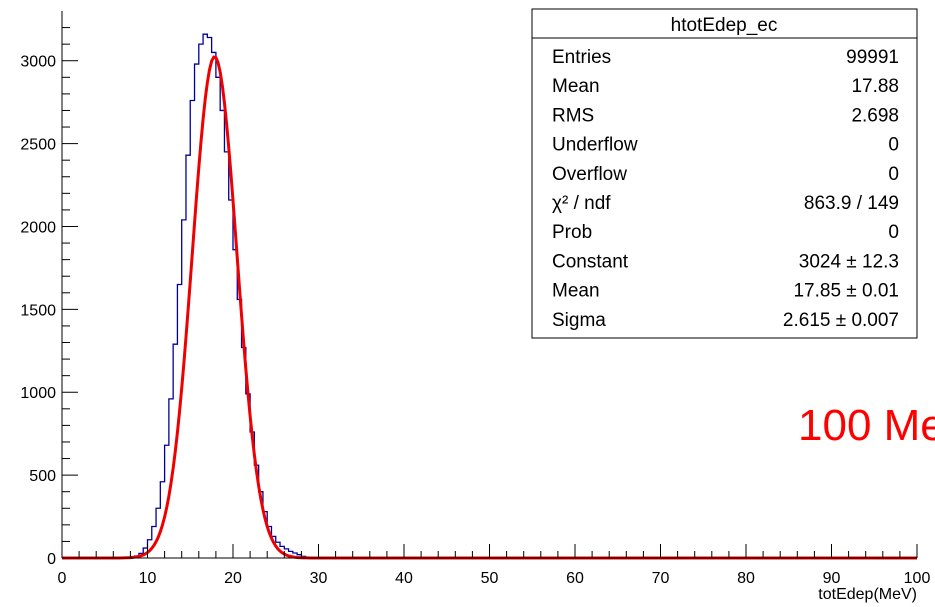  What do you see at coordinates (575, 578) in the screenshot?
I see `x-tick-label: 60` at bounding box center [575, 578].